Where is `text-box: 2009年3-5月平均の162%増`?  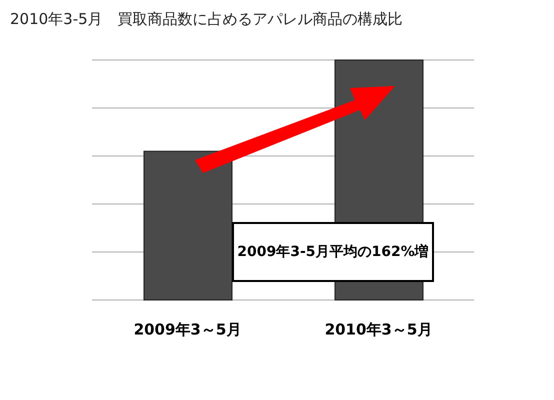 text-box: 2009年3-5月平均の162%増 is located at coordinates (333, 252).